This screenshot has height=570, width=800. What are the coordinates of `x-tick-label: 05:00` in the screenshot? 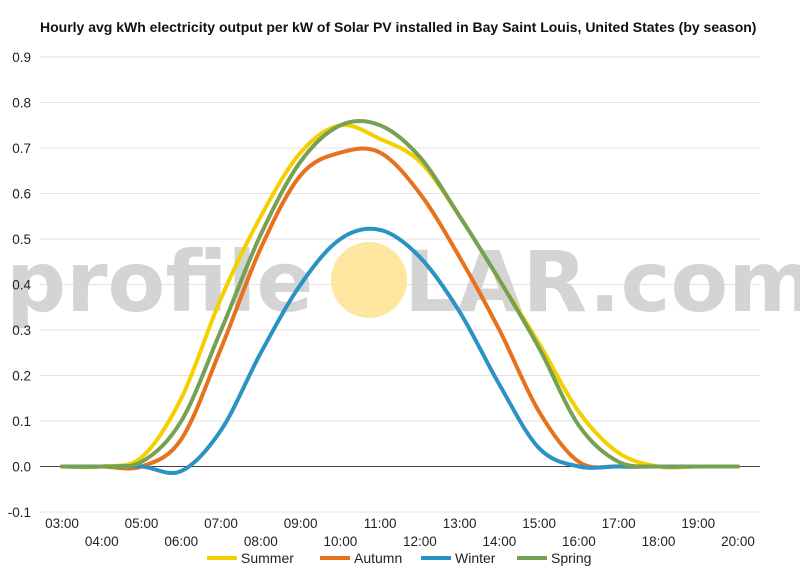 It's located at (142, 523).